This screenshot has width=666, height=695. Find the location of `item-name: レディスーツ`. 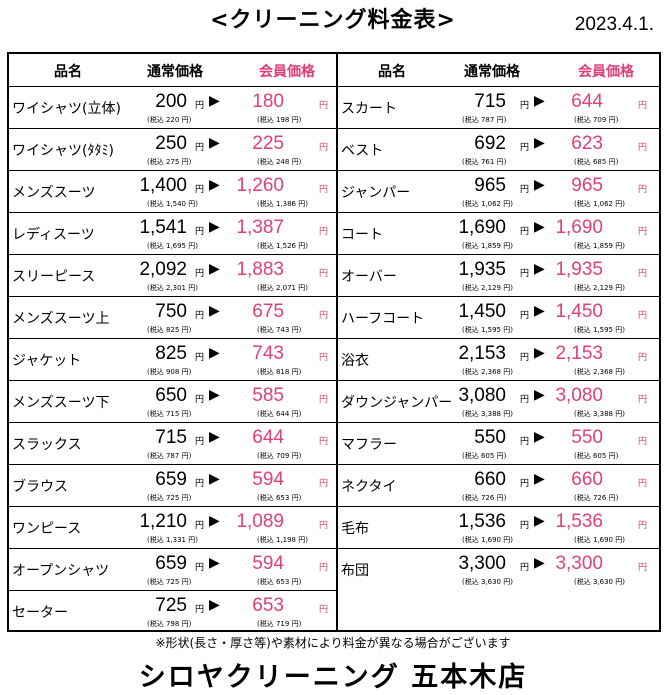

item-name: レディスーツ is located at coordinates (53, 235).